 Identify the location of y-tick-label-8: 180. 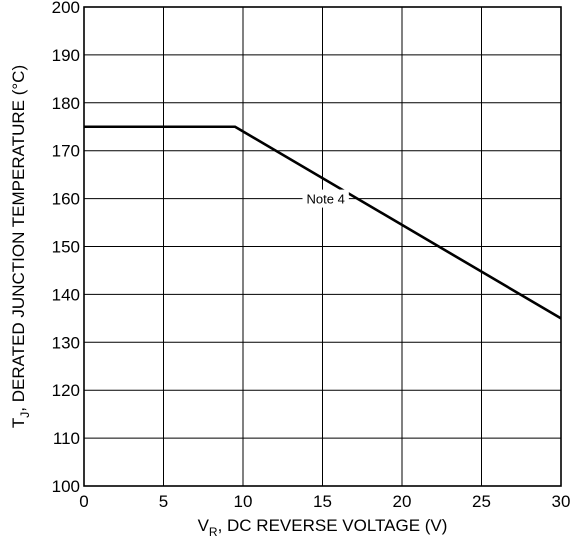
(66, 103).